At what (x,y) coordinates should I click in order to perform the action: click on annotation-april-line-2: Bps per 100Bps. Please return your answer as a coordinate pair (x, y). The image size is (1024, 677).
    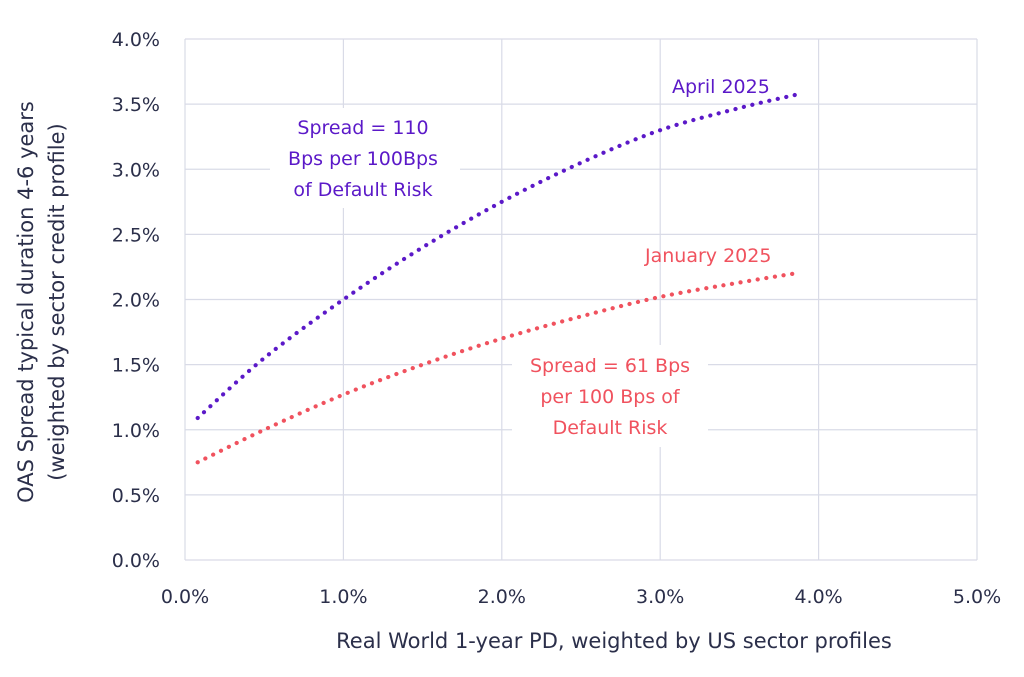
    Looking at the image, I should click on (363, 159).